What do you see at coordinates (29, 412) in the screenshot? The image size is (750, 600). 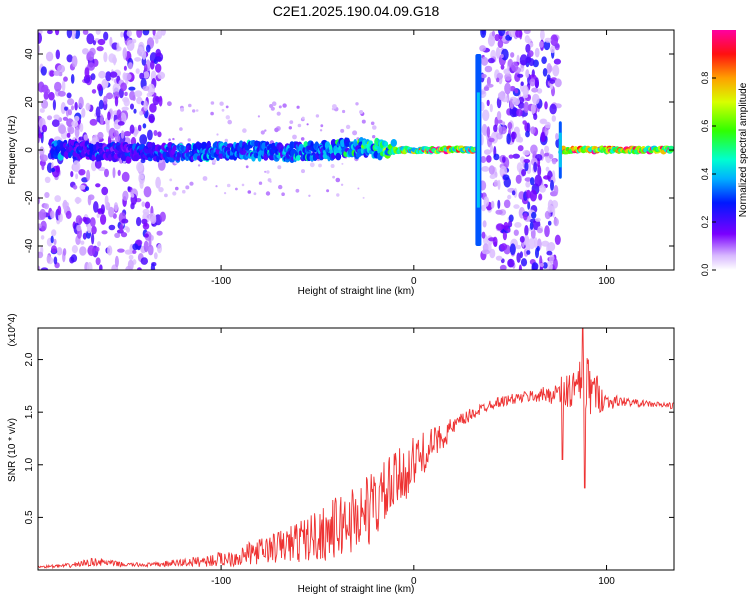 I see `y-tick-label: 1.5` at bounding box center [29, 412].